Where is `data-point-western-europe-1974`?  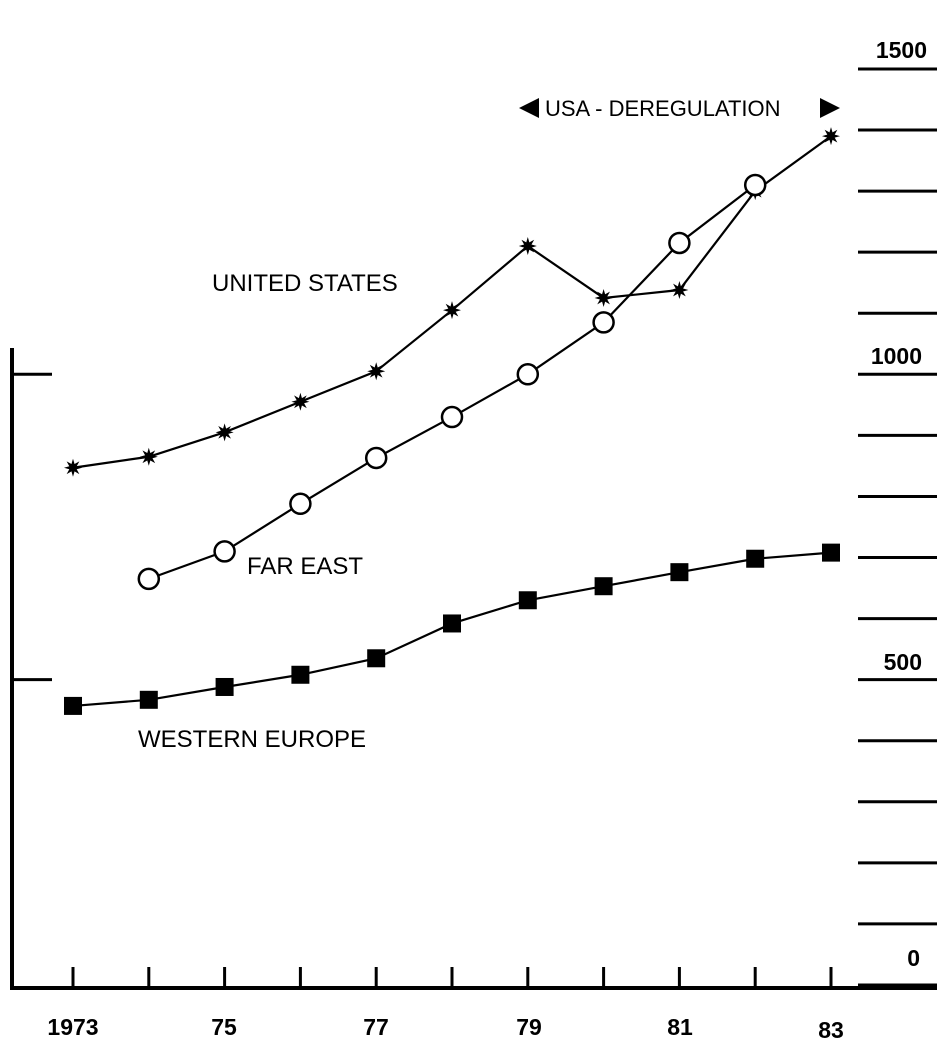 data-point-western-europe-1974 is located at coordinates (148, 699).